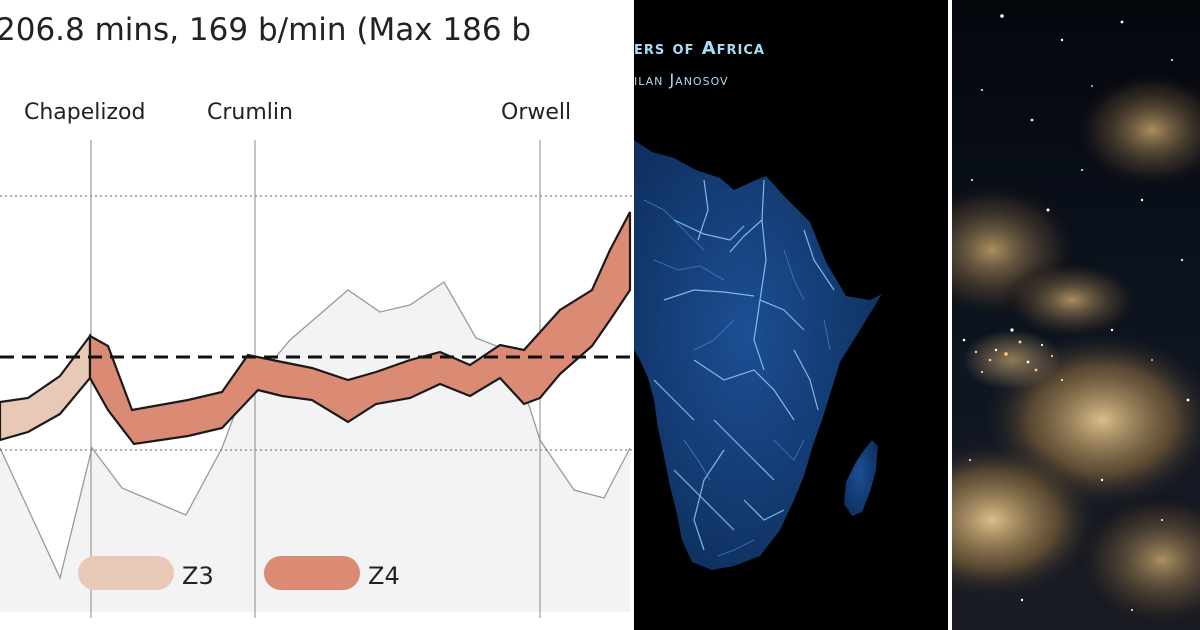  Describe the element at coordinates (699, 48) in the screenshot. I see `map-title: ers of Africa` at that location.